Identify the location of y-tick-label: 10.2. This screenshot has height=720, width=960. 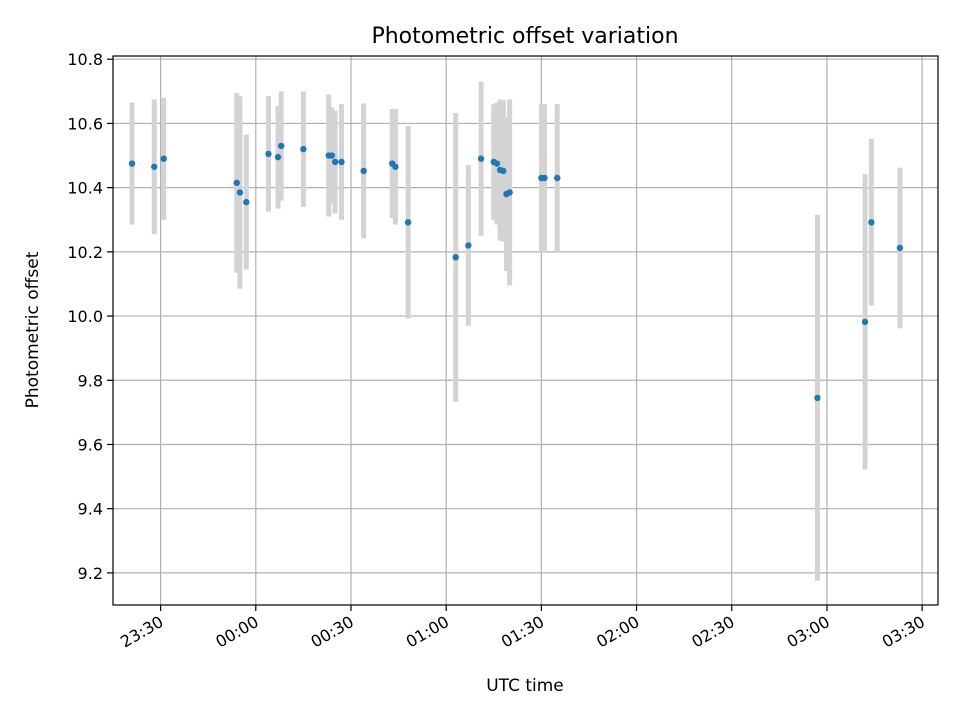
(85, 252).